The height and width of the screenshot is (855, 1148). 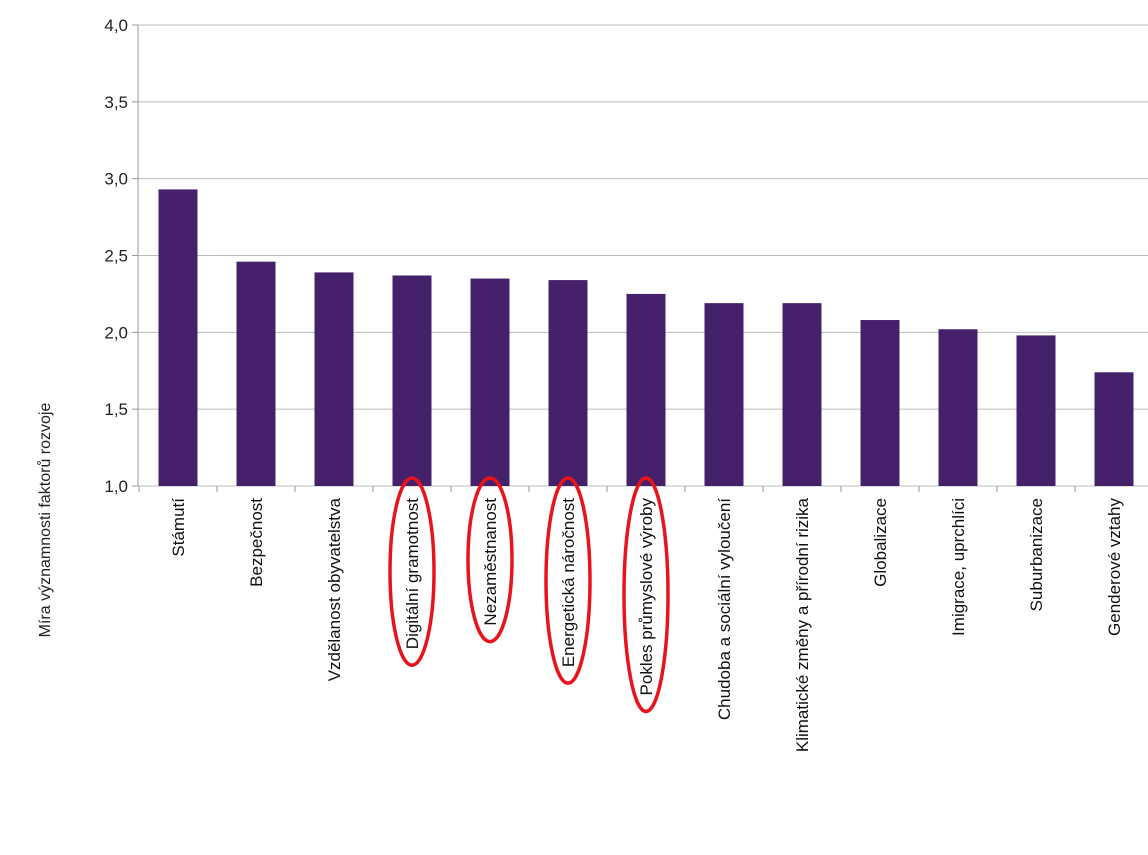 What do you see at coordinates (116, 179) in the screenshot?
I see `y-tick-label: 3,0` at bounding box center [116, 179].